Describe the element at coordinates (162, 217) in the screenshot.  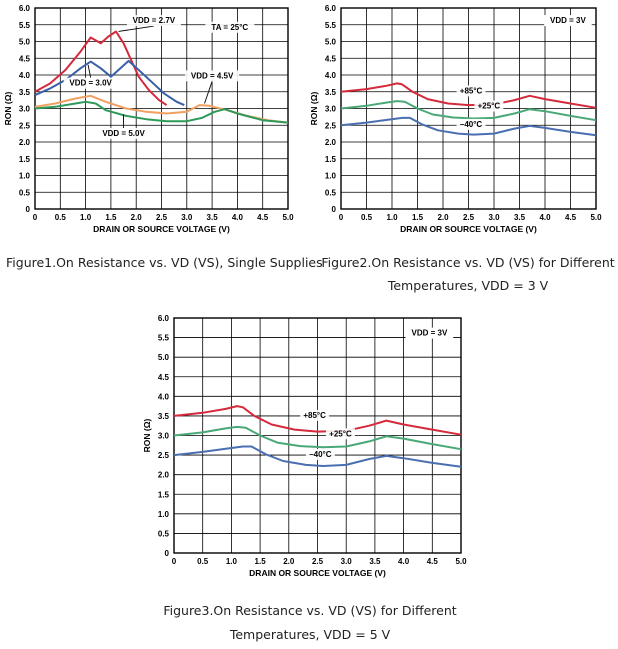
I see `x-tick-label: 2.5` at that location.